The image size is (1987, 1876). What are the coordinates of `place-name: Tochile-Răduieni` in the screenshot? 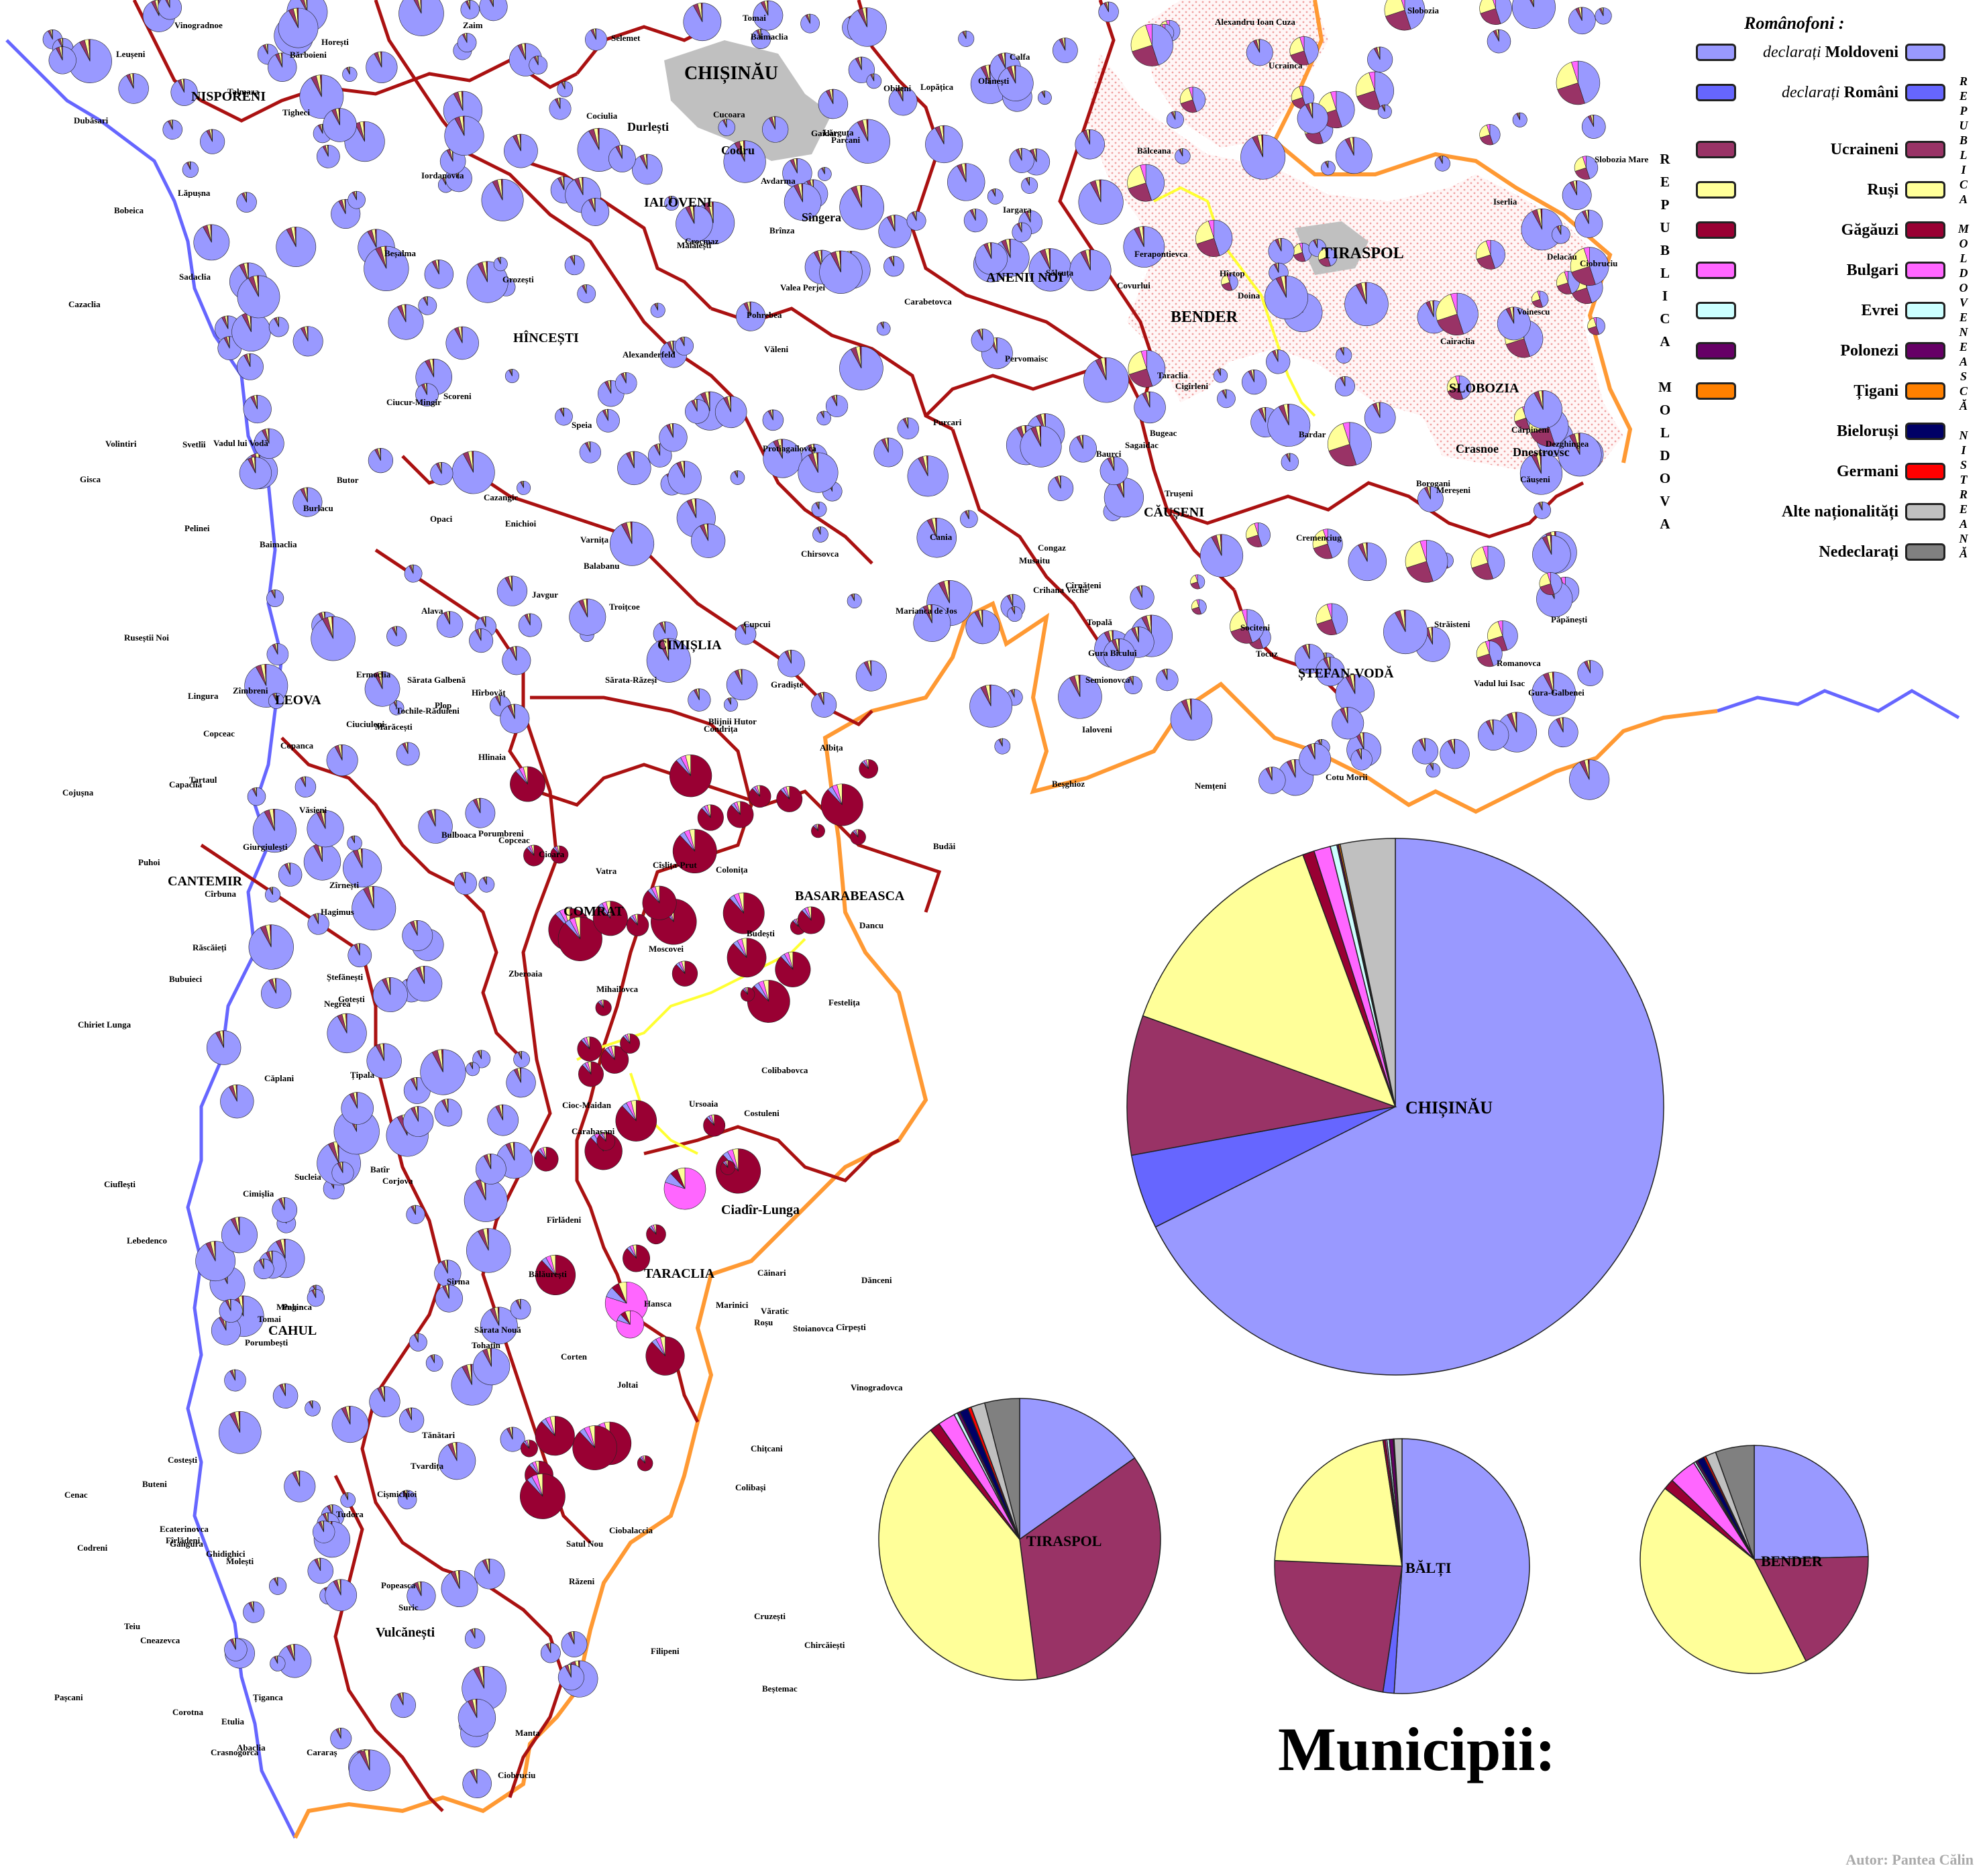 It's located at (428, 711).